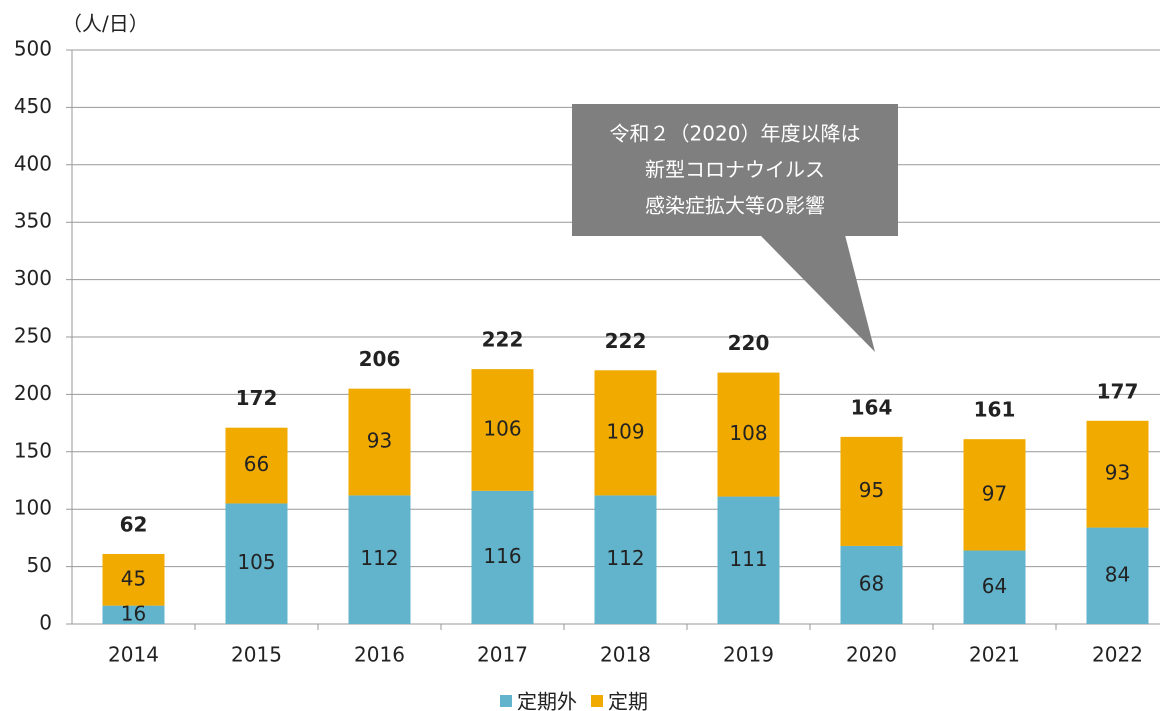 This screenshot has height=711, width=1171. What do you see at coordinates (871, 655) in the screenshot?
I see `x-tick-label: 2020` at bounding box center [871, 655].